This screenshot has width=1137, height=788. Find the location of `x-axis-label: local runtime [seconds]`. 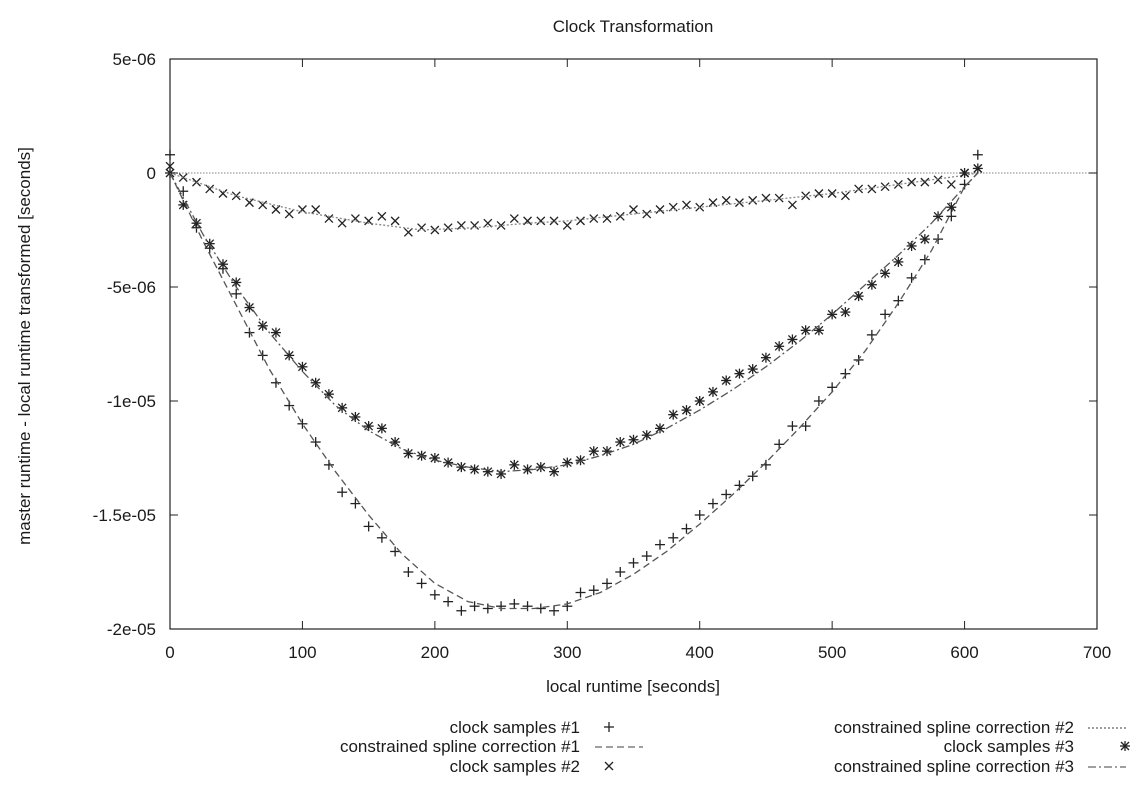

x-axis-label: local runtime [seconds] is located at coordinates (633, 686).